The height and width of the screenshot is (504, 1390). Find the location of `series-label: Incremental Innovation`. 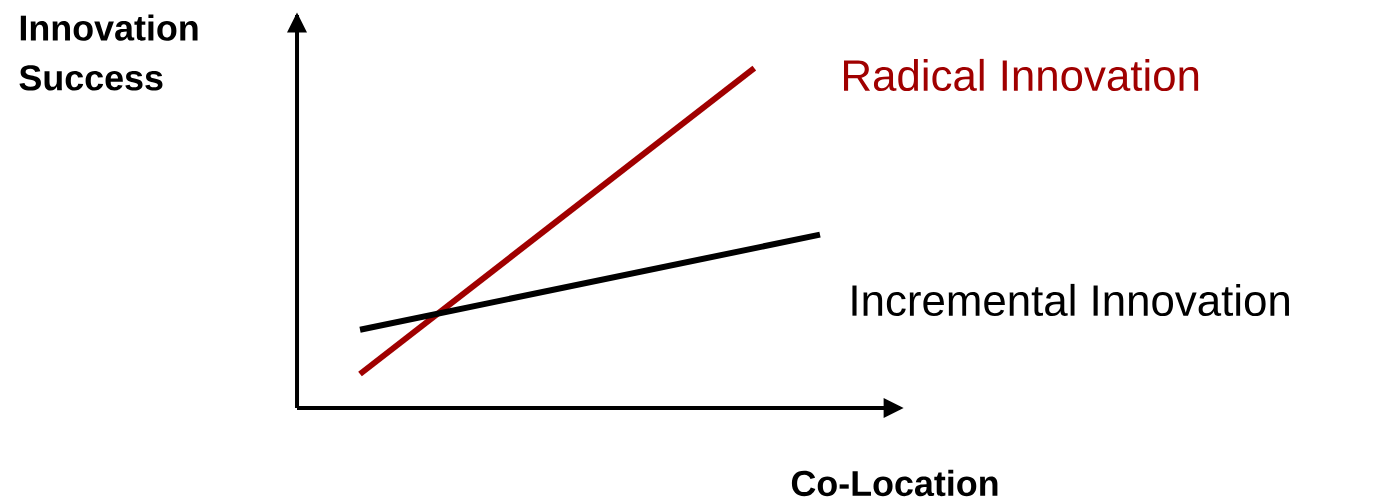

series-label: Incremental Innovation is located at coordinates (1070, 300).